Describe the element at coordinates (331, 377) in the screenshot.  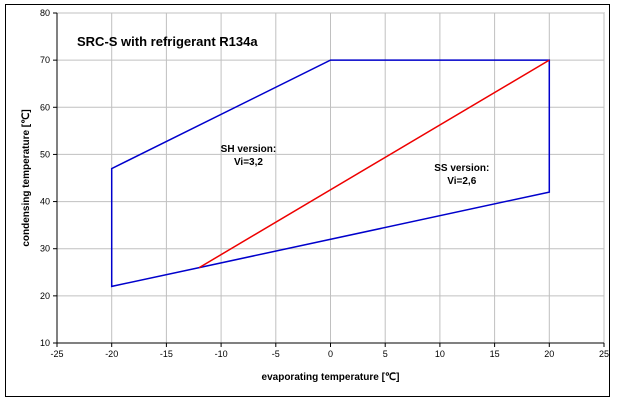
I see `x-axis-label: evaporating temperature [℃]` at that location.